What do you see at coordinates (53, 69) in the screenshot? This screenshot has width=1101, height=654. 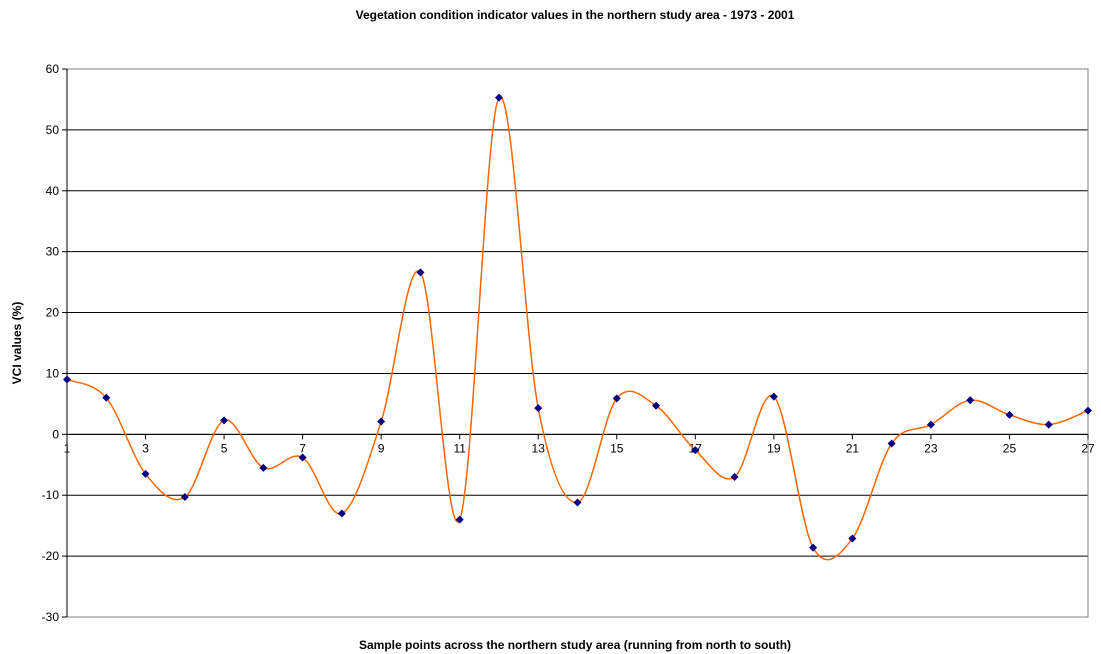 I see `y-tick-label: 60` at bounding box center [53, 69].